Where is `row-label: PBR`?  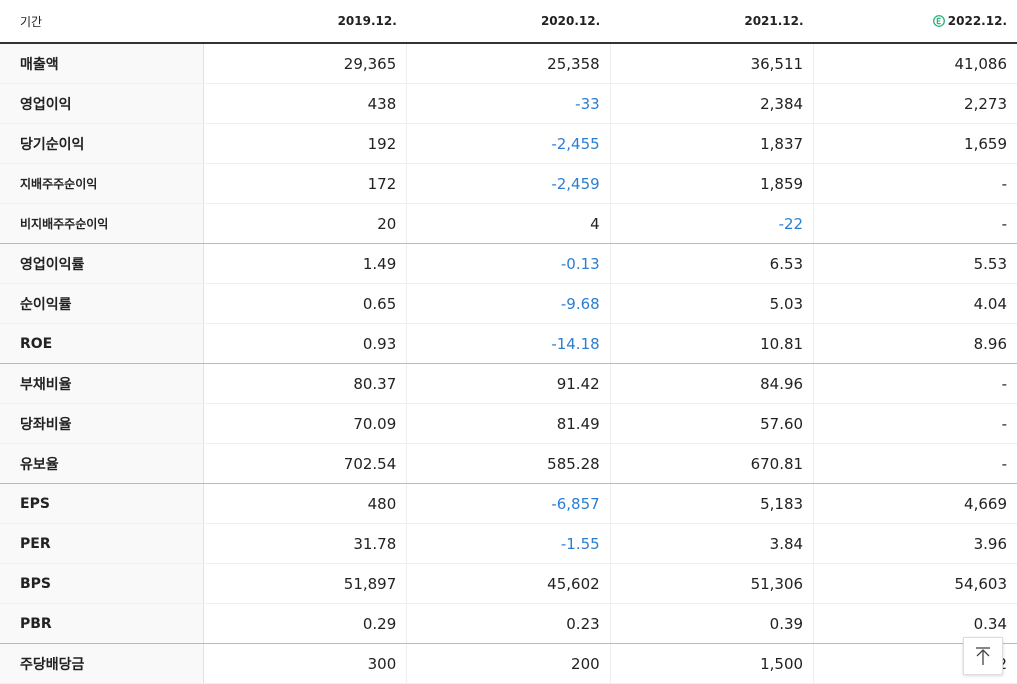 row-label: PBR is located at coordinates (102, 623).